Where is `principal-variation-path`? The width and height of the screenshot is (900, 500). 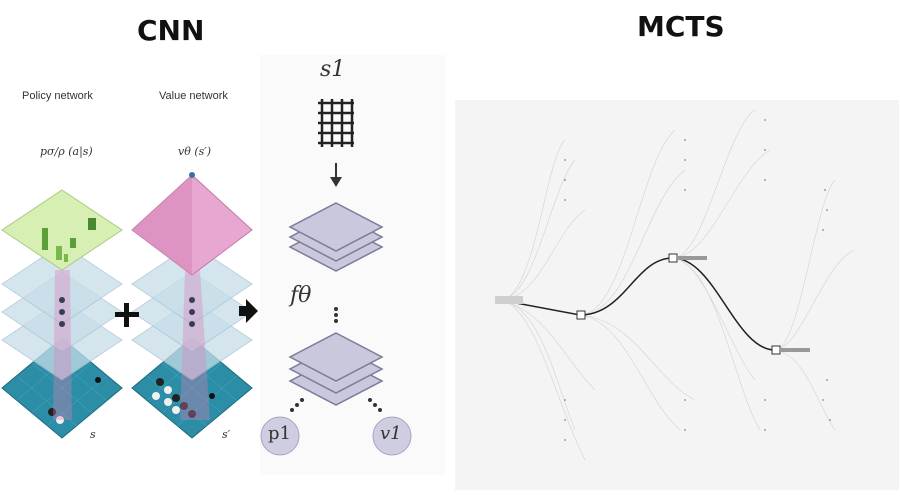 principal-variation-path is located at coordinates (637, 304).